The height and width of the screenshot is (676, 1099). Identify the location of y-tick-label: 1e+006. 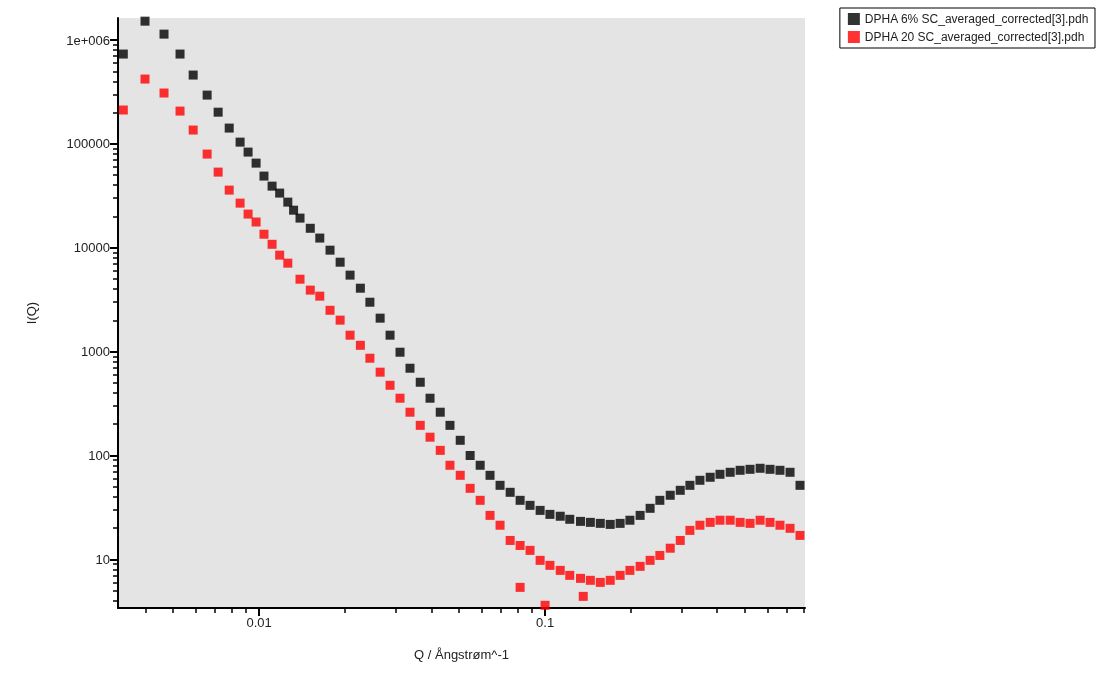
(88, 40).